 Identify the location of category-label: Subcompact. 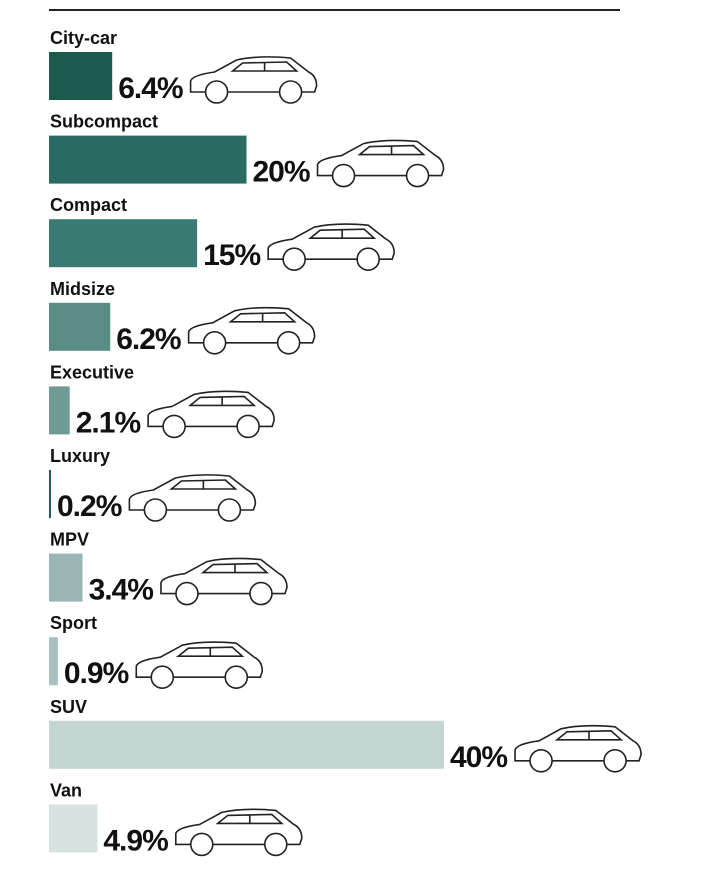
(104, 122).